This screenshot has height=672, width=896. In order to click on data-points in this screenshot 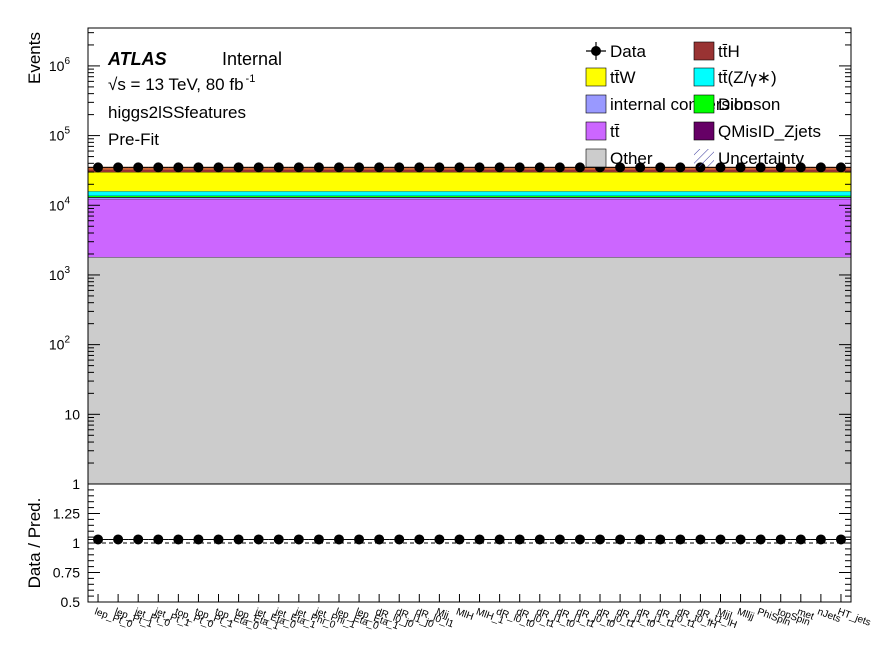, I will do `click(469, 167)`.